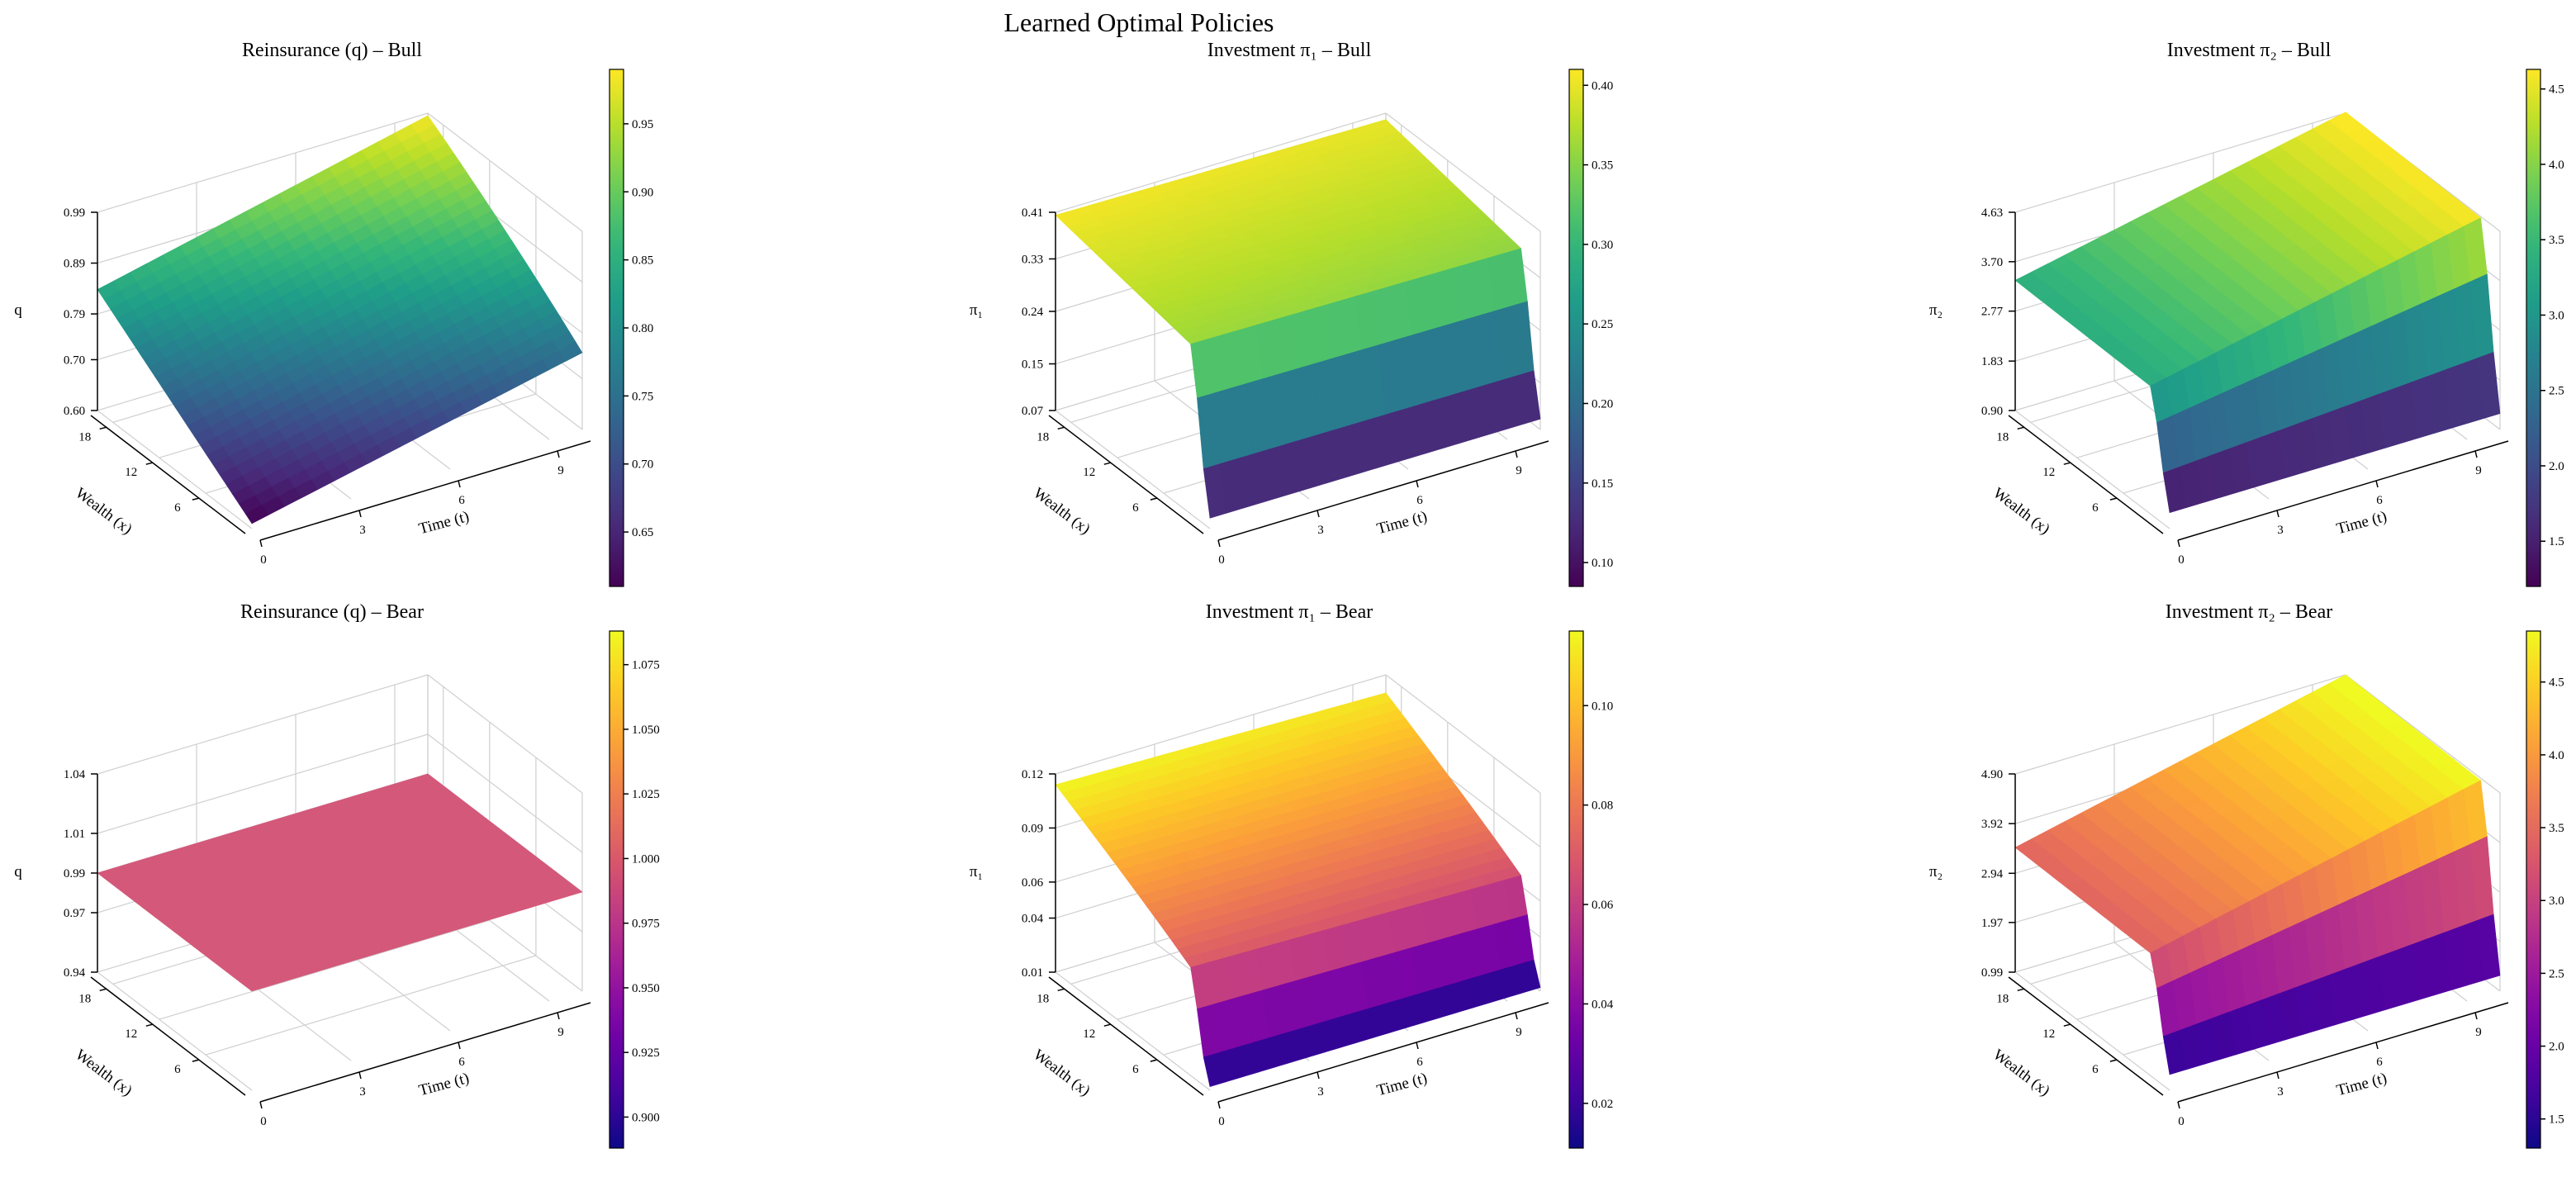 The height and width of the screenshot is (1177, 2576). I want to click on colorbar-tick-label: 0.02, so click(1602, 1105).